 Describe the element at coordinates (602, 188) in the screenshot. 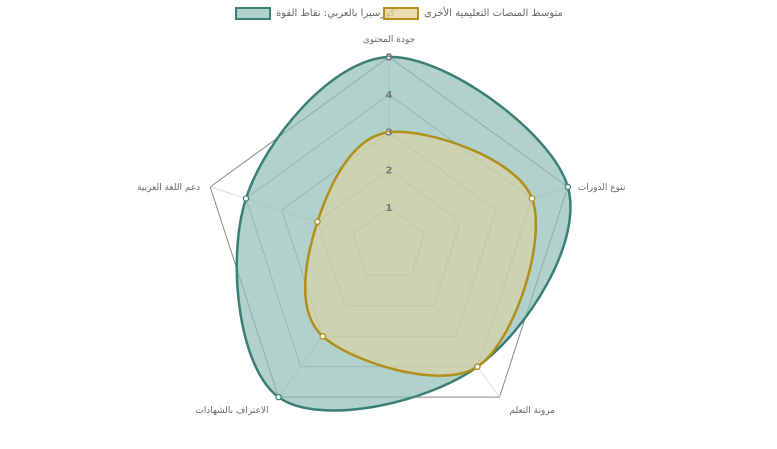

I see `axis-label-1: تنوع الدورات` at that location.